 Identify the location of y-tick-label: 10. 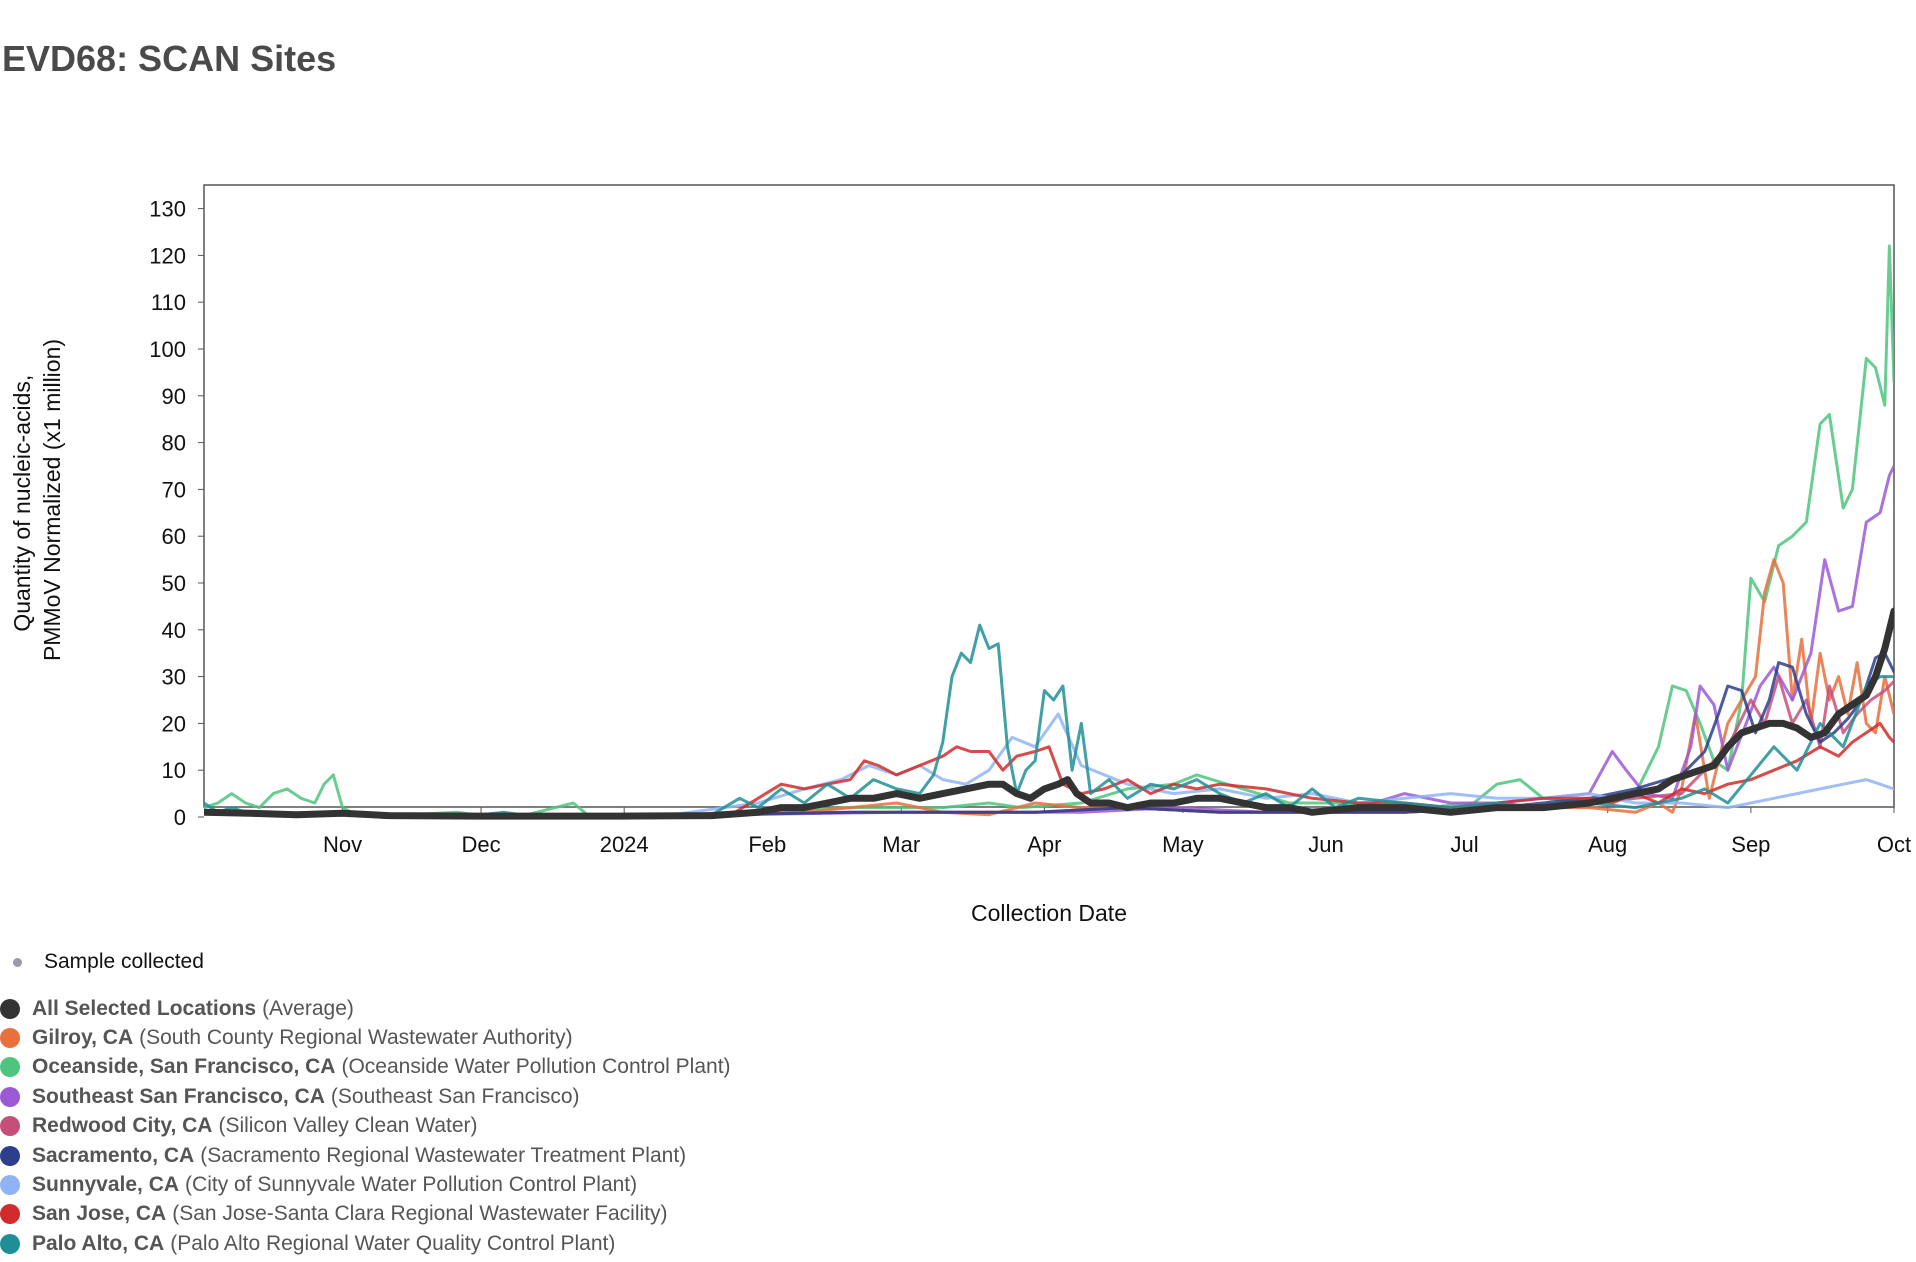
(174, 770).